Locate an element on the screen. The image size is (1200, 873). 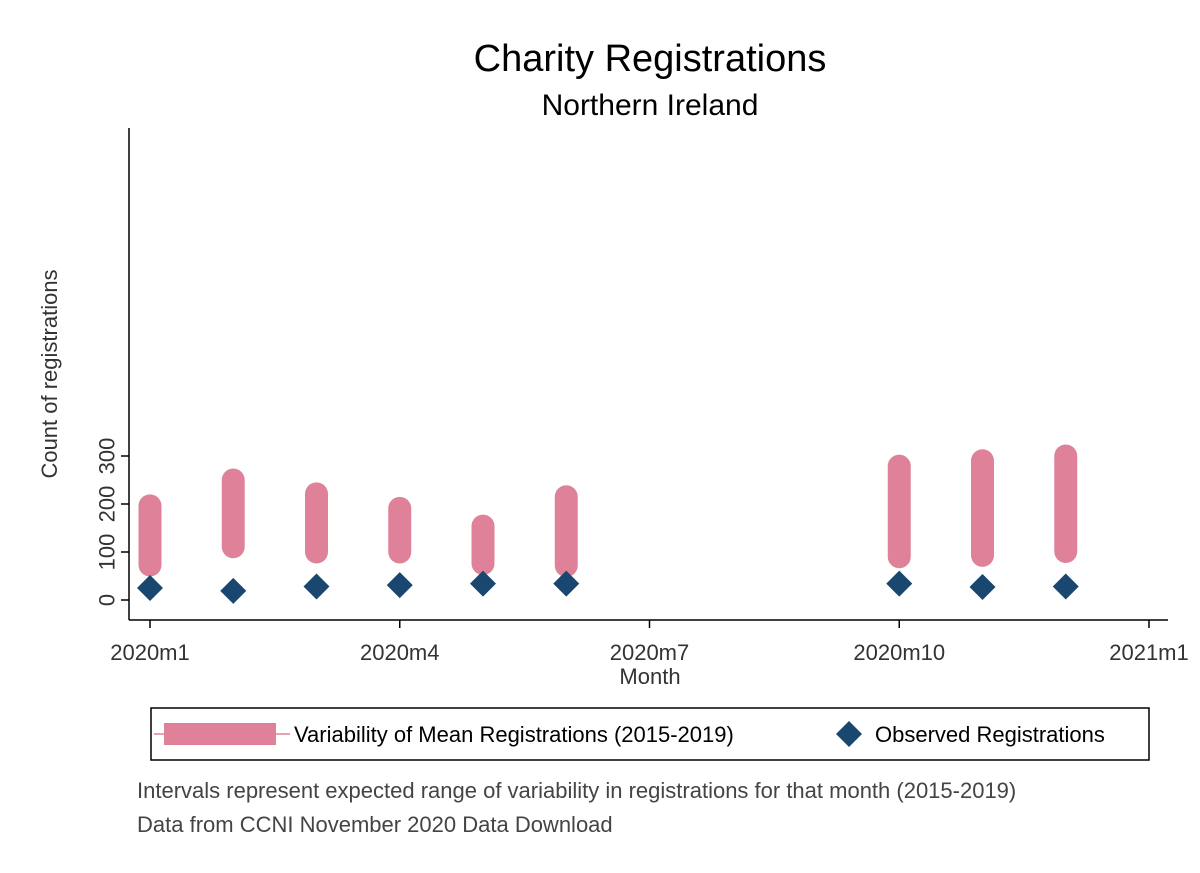
legend-diamond-marker is located at coordinates (849, 734).